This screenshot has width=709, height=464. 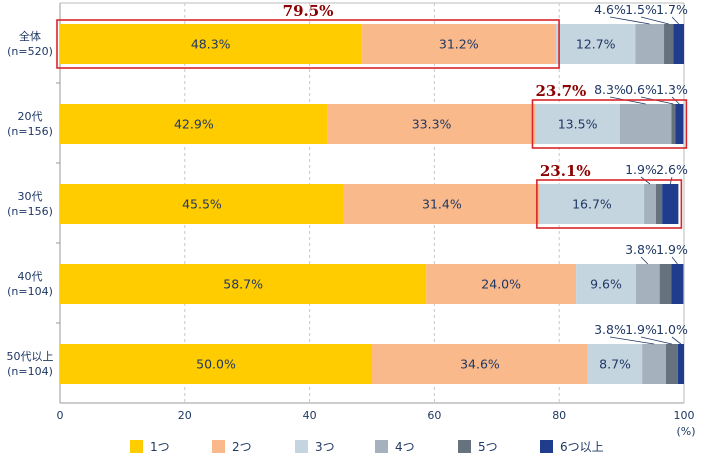 I want to click on data-label: 50.0%, so click(x=216, y=364).